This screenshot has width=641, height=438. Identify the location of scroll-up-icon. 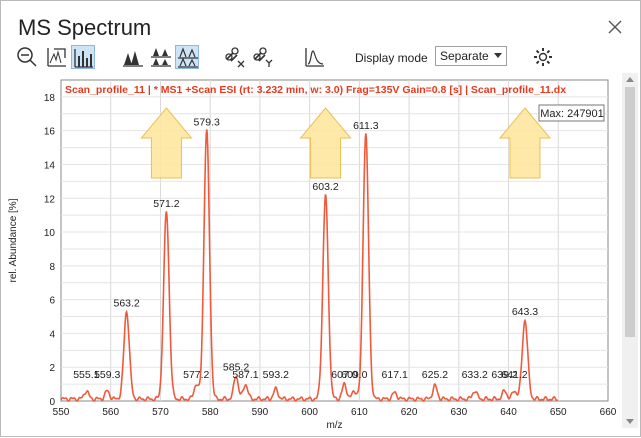
(630, 79).